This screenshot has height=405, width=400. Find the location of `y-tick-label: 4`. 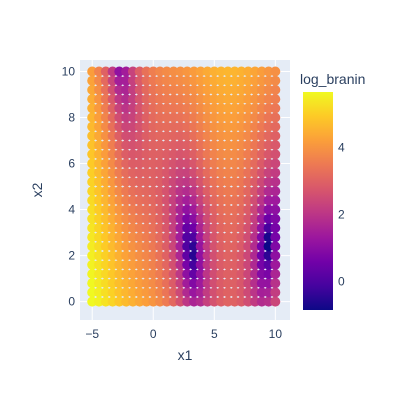

y-tick-label: 4 is located at coordinates (71, 210).